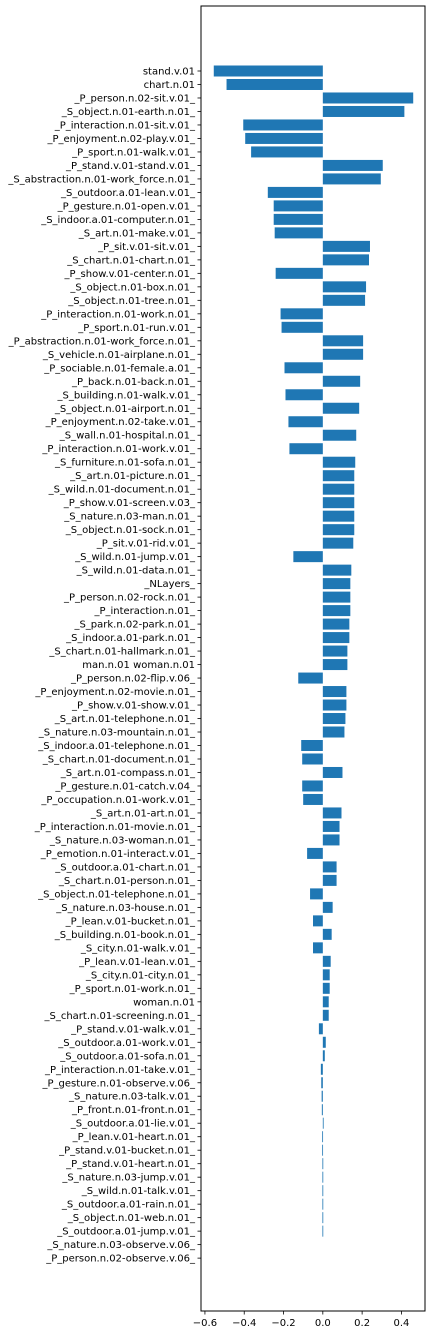 The width and height of the screenshot is (431, 1336). I want to click on y-tick-label: _S_chart.n.01-document.n.01_, so click(119, 759).